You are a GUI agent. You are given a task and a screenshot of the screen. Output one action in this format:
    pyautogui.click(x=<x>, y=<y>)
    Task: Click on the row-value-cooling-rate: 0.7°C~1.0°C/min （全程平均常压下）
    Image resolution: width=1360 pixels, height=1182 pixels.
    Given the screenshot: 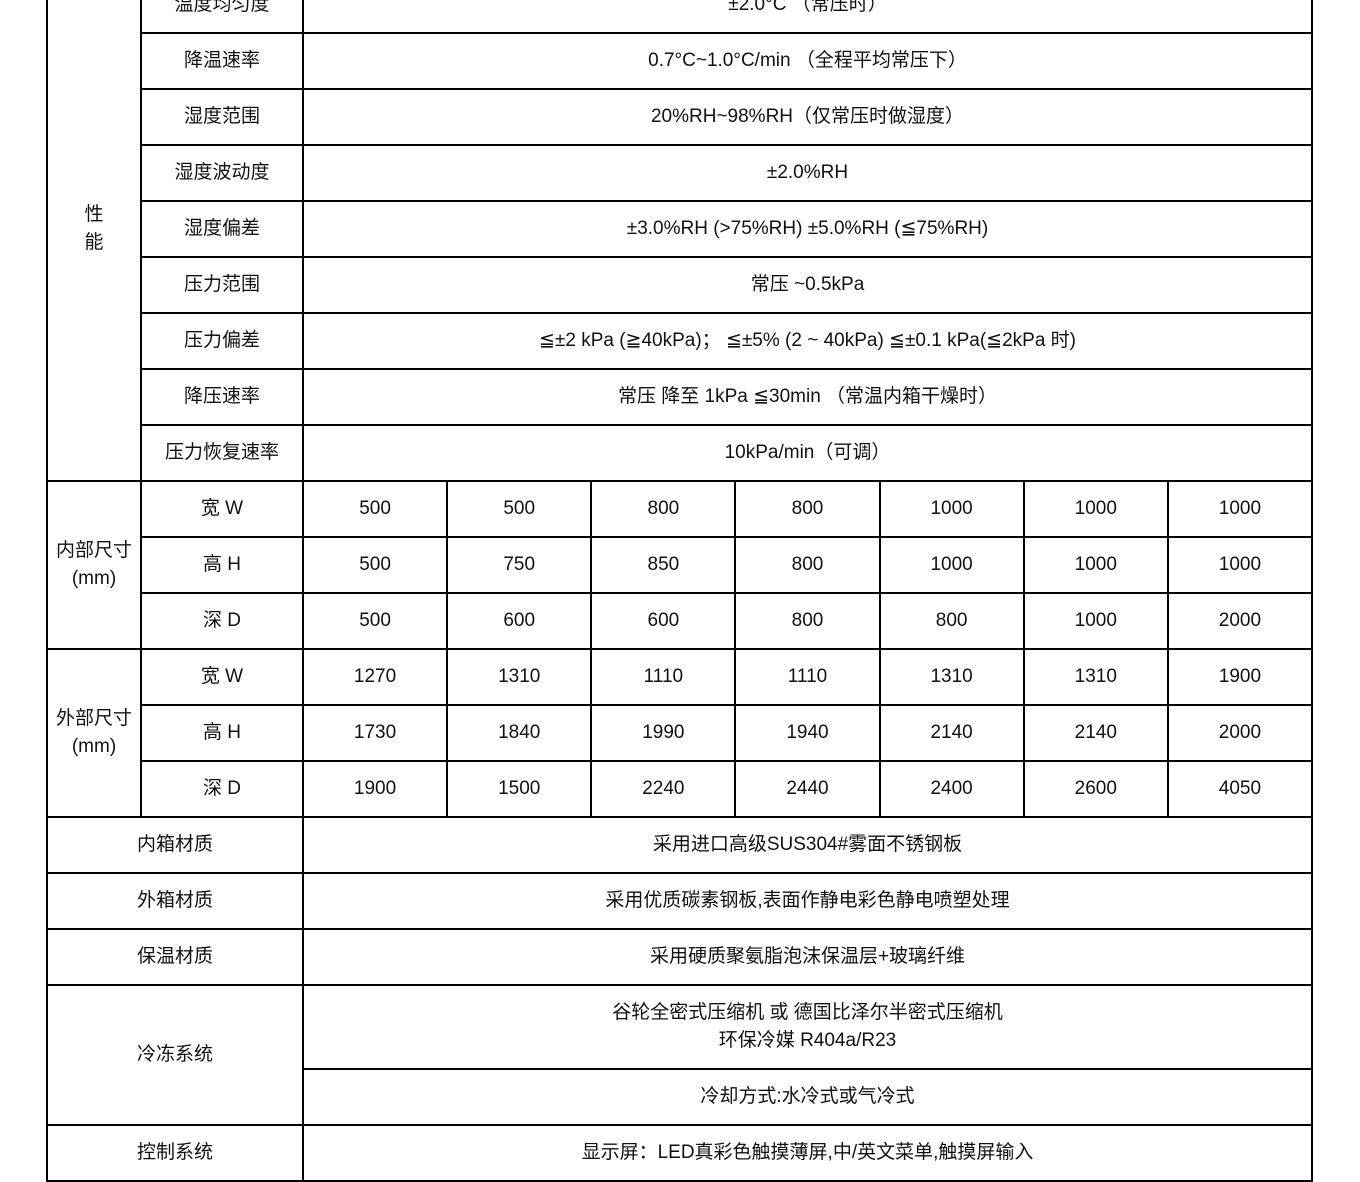 What is the action you would take?
    pyautogui.click(x=807, y=61)
    